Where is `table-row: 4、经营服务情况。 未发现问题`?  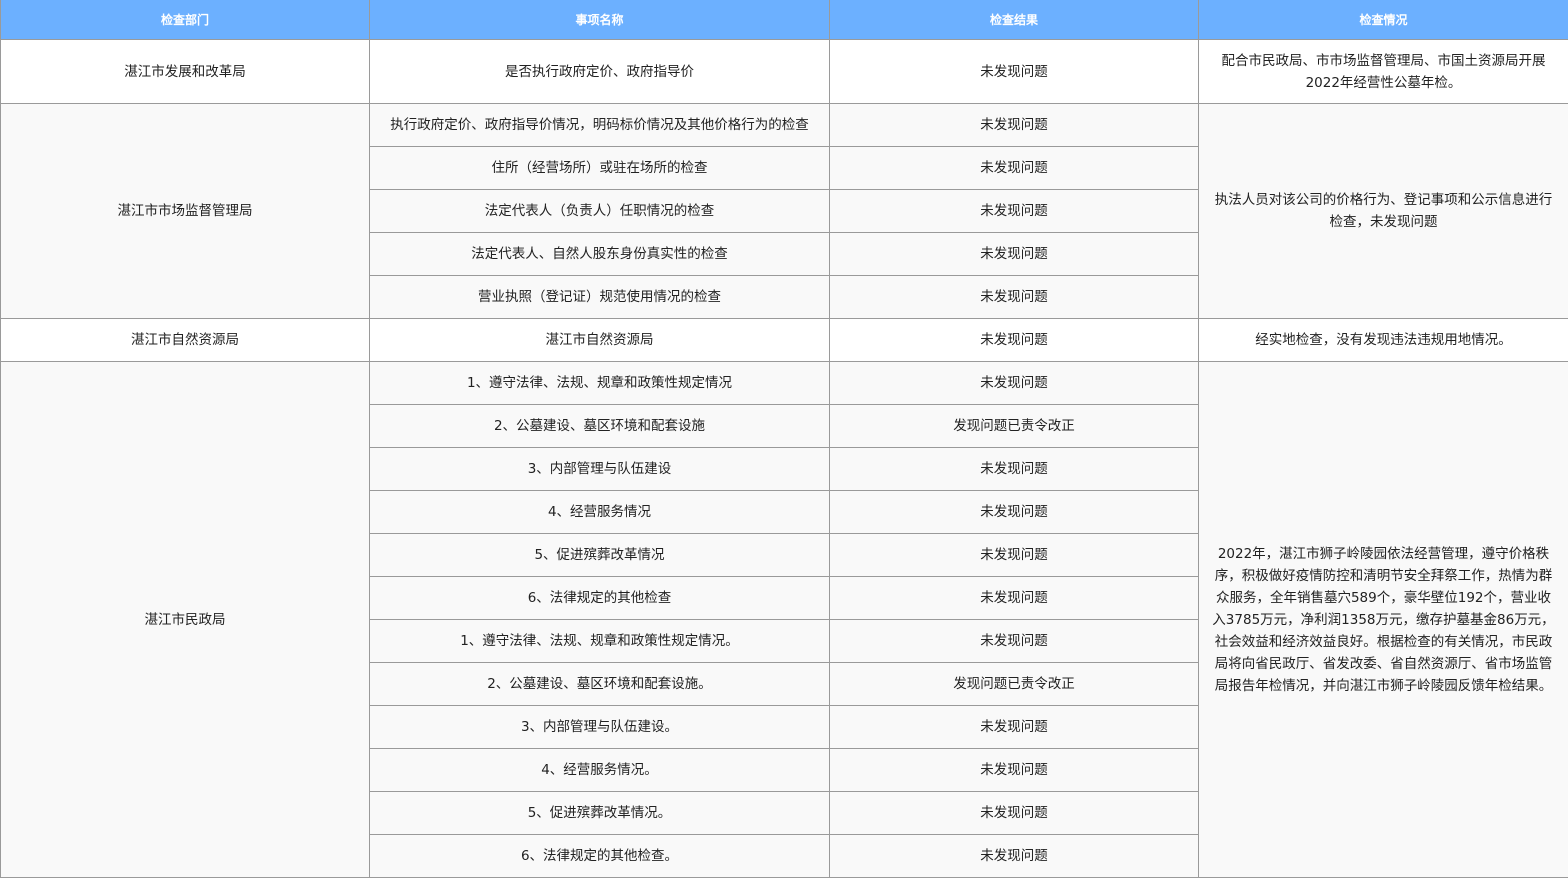
table-row: 4、经营服务情况。 未发现问题 is located at coordinates (784, 770).